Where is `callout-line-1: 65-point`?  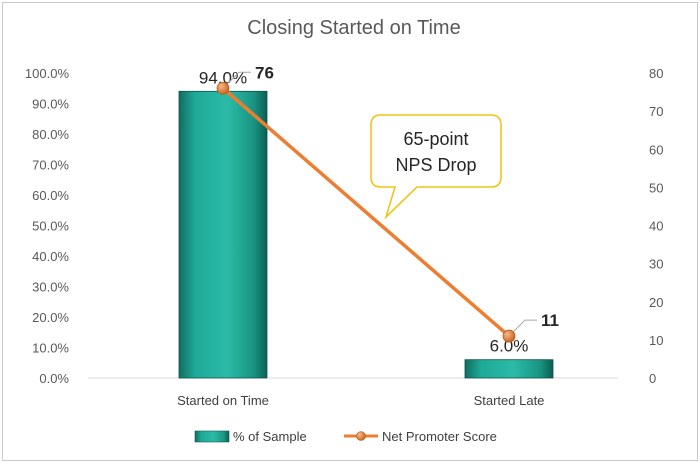
callout-line-1: 65-point is located at coordinates (435, 139).